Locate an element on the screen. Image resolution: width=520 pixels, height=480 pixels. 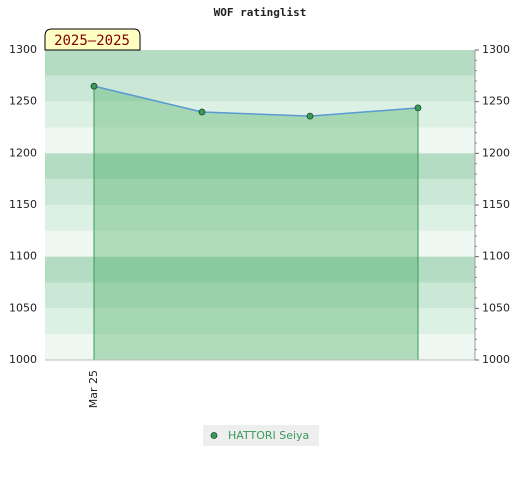
y-tick-label: 1200 is located at coordinates (23, 152).